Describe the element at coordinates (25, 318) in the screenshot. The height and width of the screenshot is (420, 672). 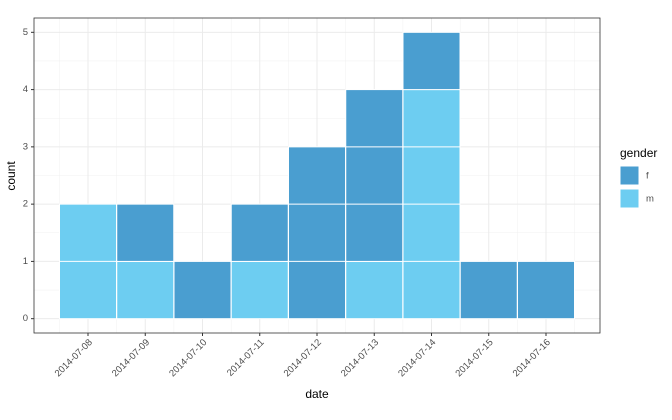
I see `y-tick-label: 0` at that location.